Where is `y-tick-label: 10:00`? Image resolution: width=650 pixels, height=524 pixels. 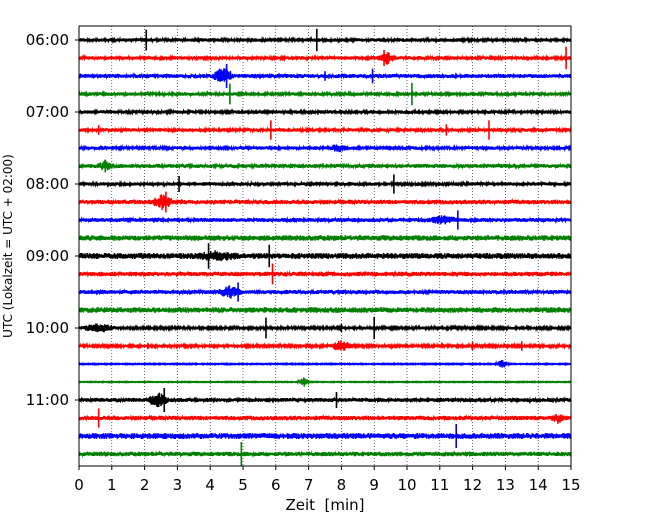 y-tick-label: 10:00 is located at coordinates (47, 328).